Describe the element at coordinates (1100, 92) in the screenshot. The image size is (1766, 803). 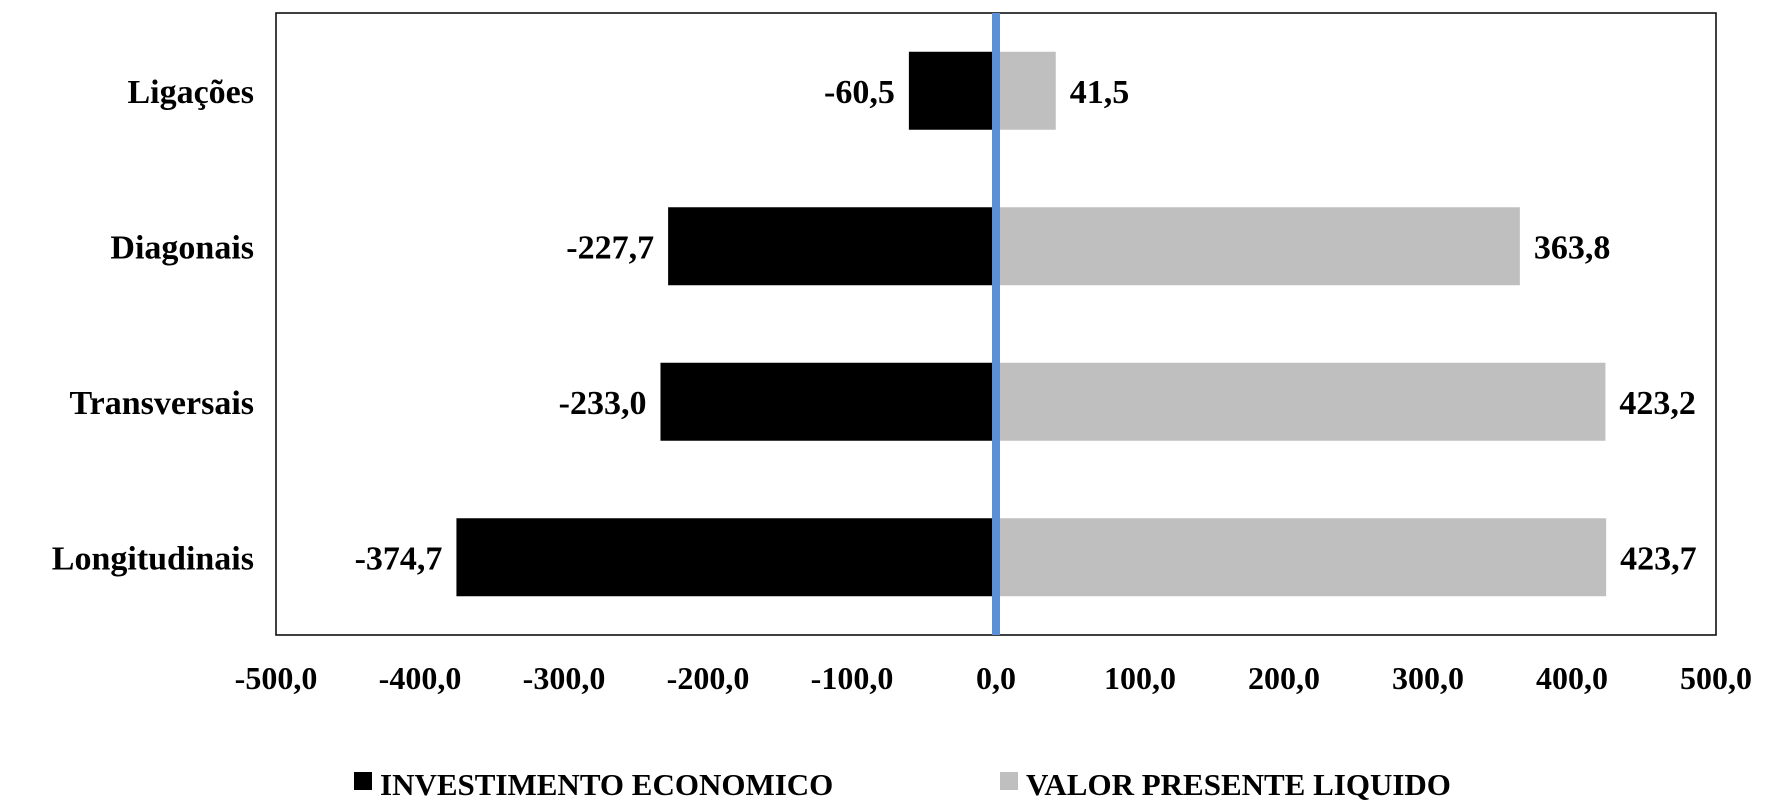
I see `data-label-valor-presente-liquido-ligacoes: 41,5` at that location.